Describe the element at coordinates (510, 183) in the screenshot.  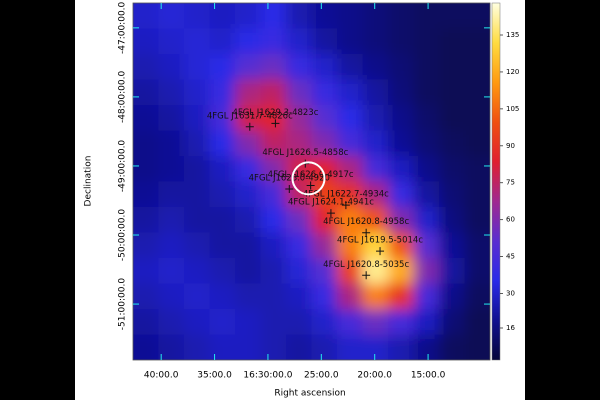
I see `colorbar-tick-label: 75` at that location.